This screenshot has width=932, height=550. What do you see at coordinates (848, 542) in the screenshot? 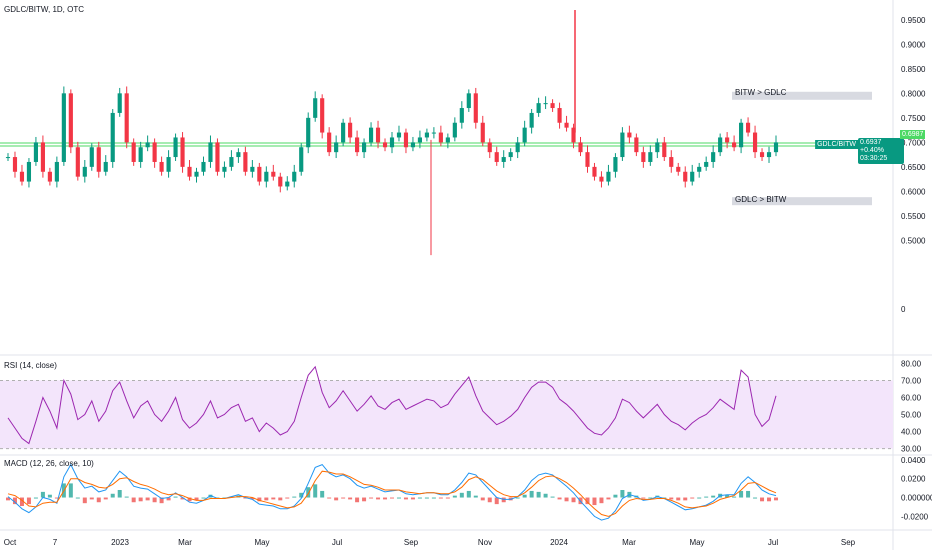
I see `time-axis-tick: Sep` at bounding box center [848, 542].